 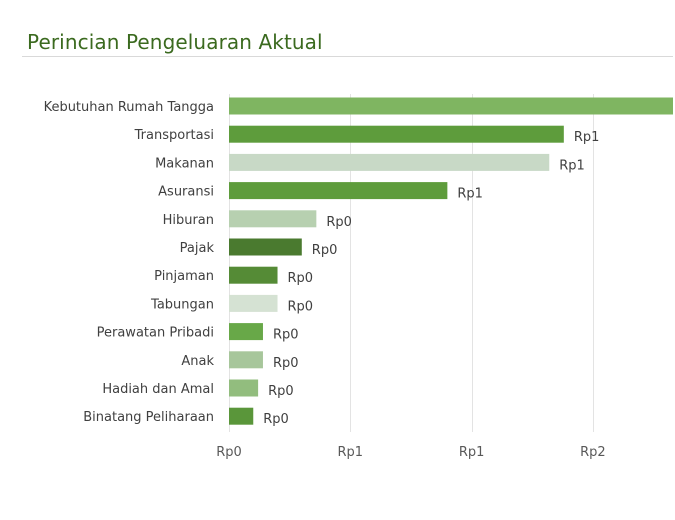 I want to click on category-label: Asuransi, so click(x=186, y=192).